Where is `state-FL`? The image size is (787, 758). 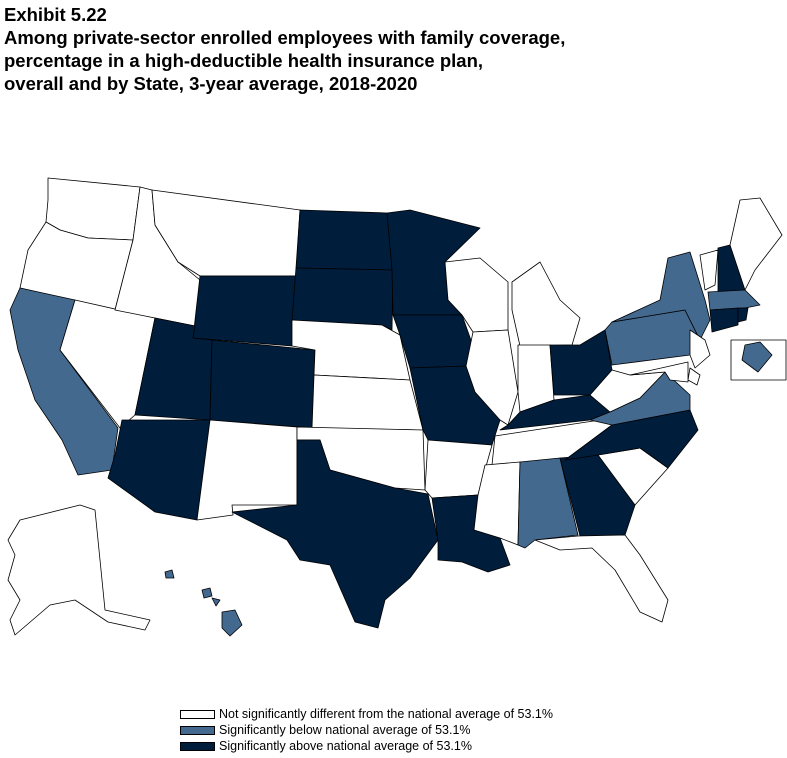
state-FL is located at coordinates (601, 578).